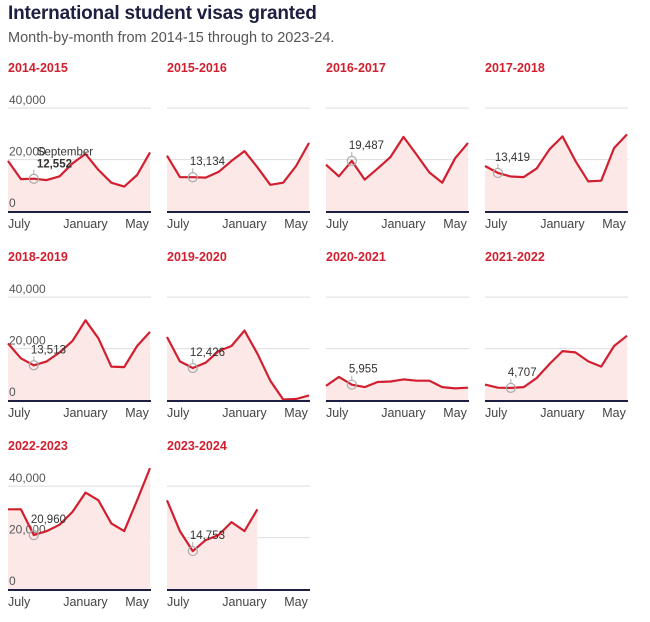 The image size is (650, 622). What do you see at coordinates (48, 520) in the screenshot?
I see `annotation-value: 20,960` at bounding box center [48, 520].